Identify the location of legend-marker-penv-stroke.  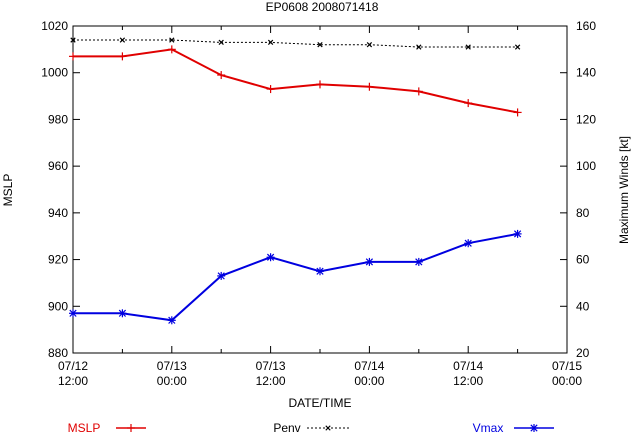
(328, 428).